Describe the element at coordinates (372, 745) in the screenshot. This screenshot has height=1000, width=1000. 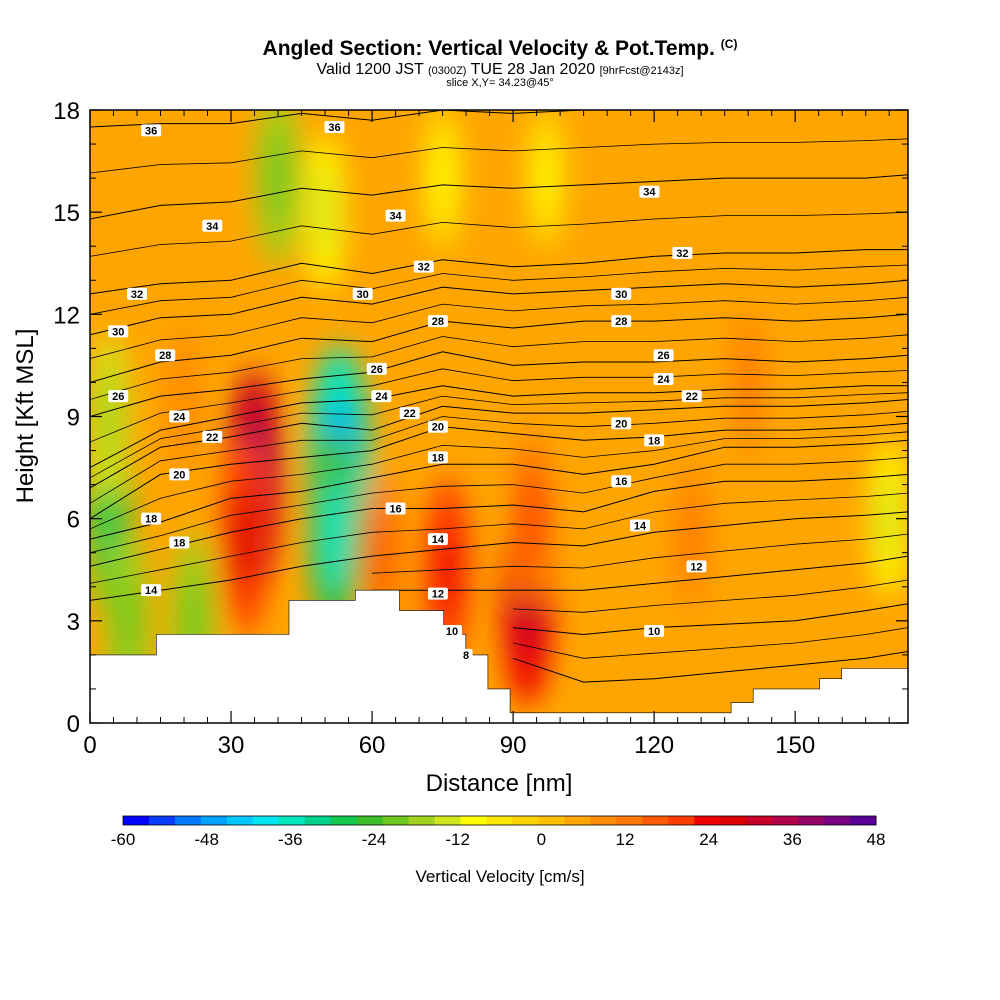
I see `x-tick-label: 60` at that location.